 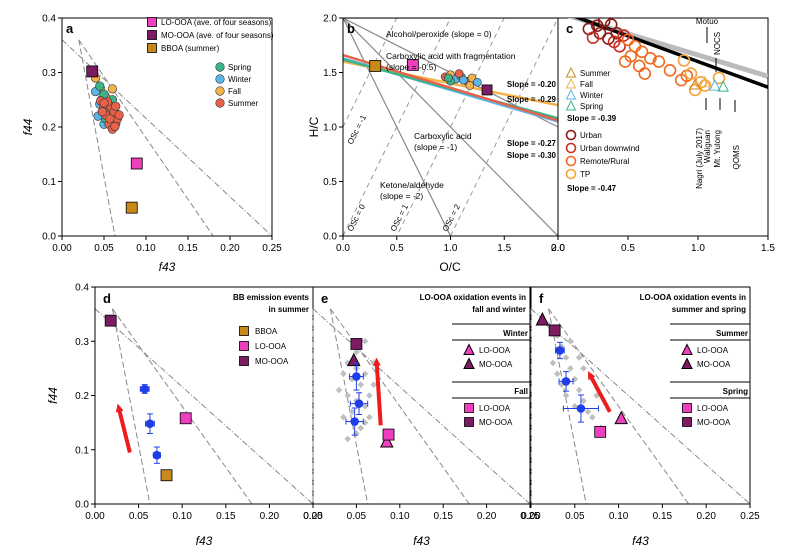 I want to click on legend-summer-swatch, so click(x=220, y=103).